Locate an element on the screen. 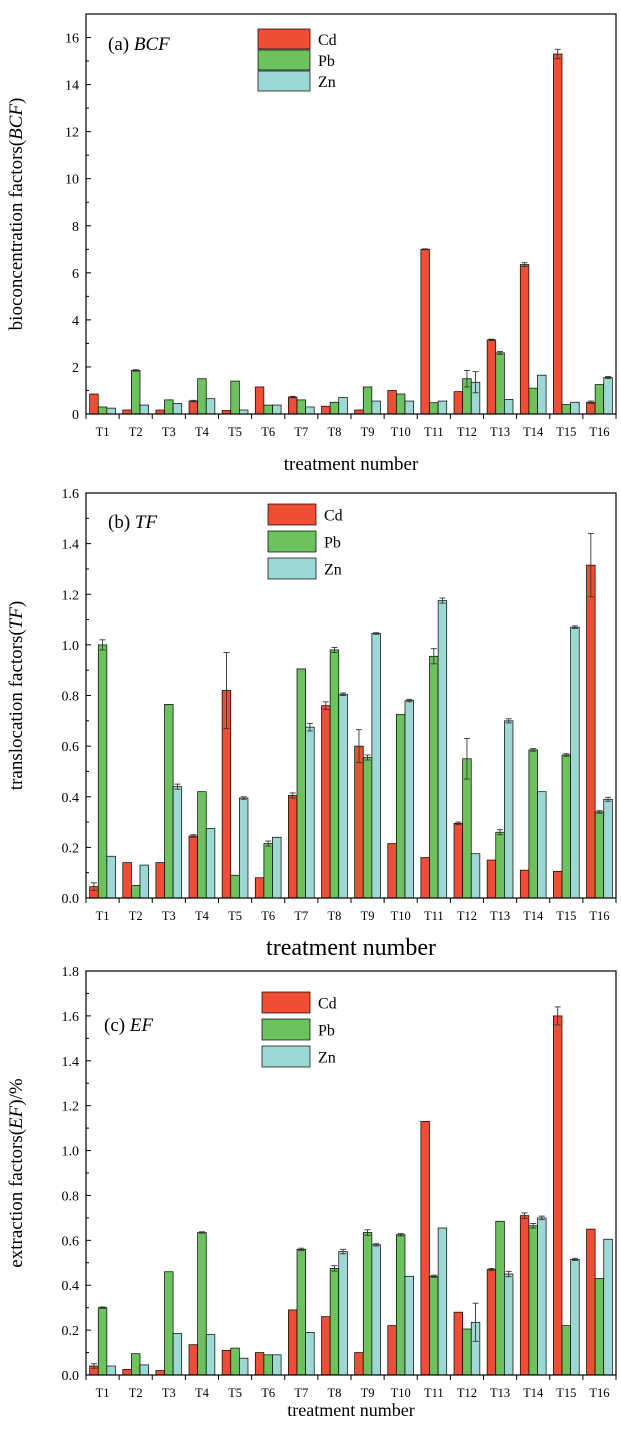  x-tick-label: T6 is located at coordinates (268, 916).